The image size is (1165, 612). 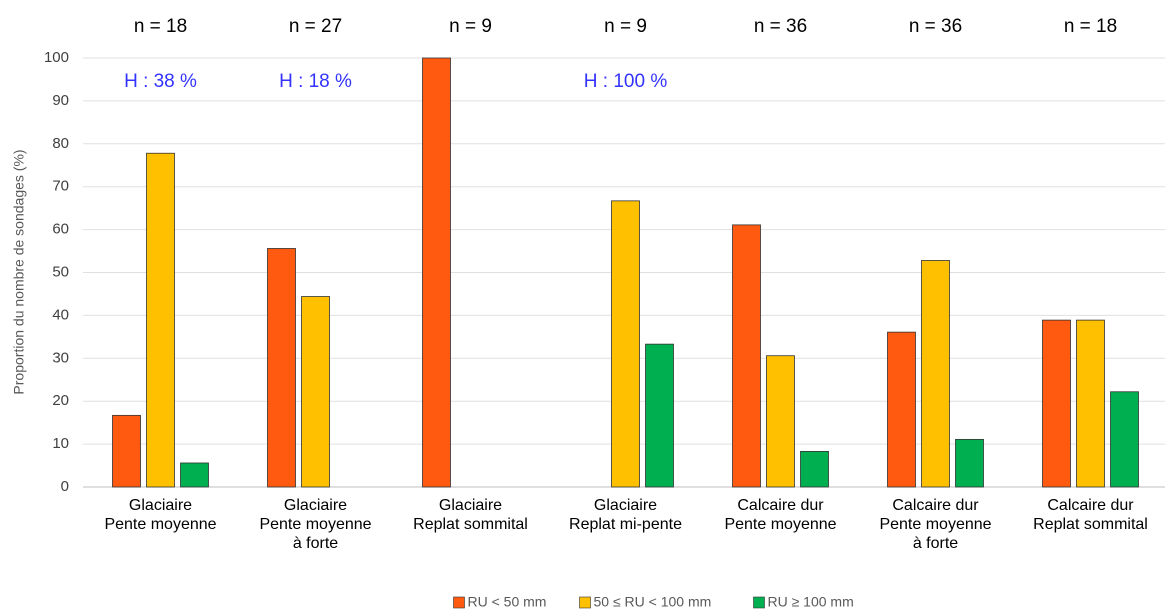 I want to click on y-tick-label: 0, so click(x=65, y=486).